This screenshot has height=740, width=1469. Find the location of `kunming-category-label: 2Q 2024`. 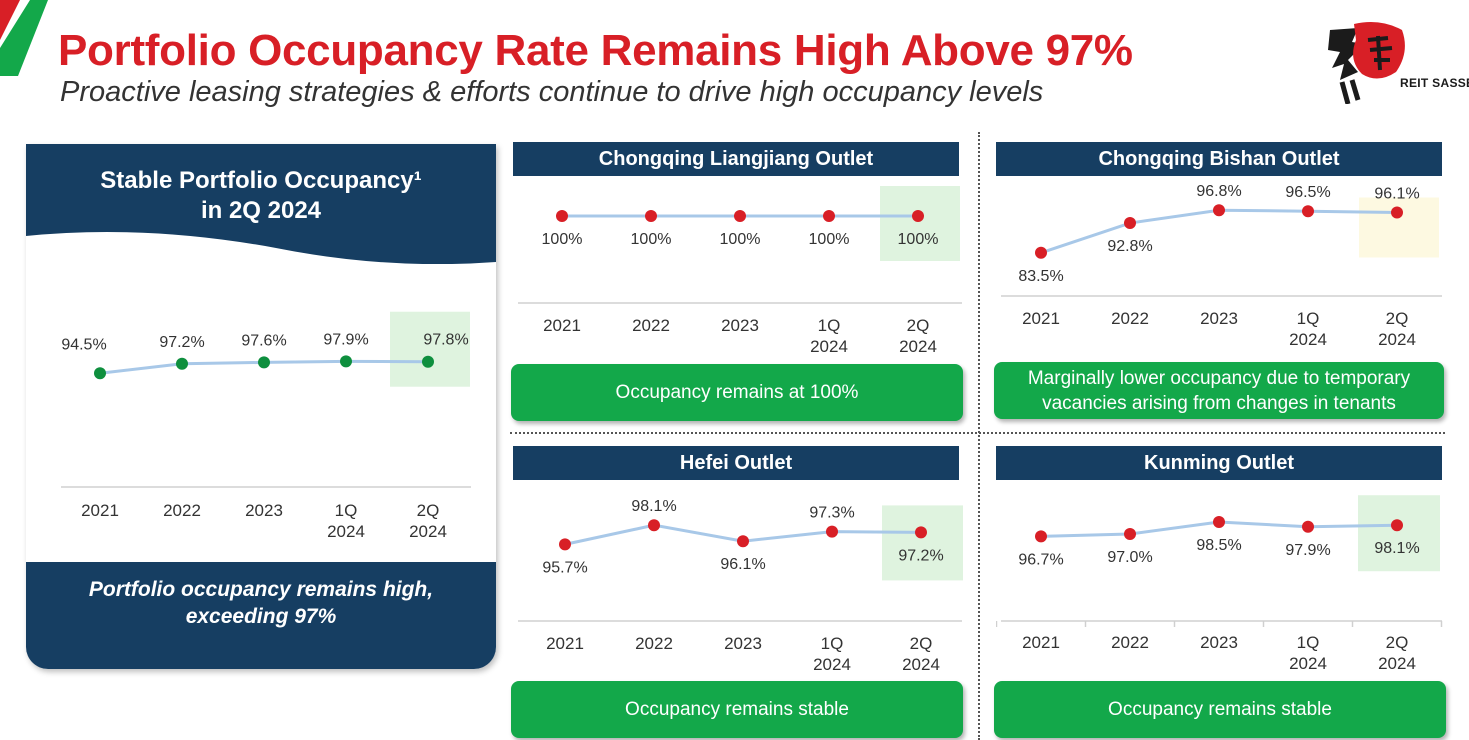

kunming-category-label: 2Q 2024 is located at coordinates (1397, 653).